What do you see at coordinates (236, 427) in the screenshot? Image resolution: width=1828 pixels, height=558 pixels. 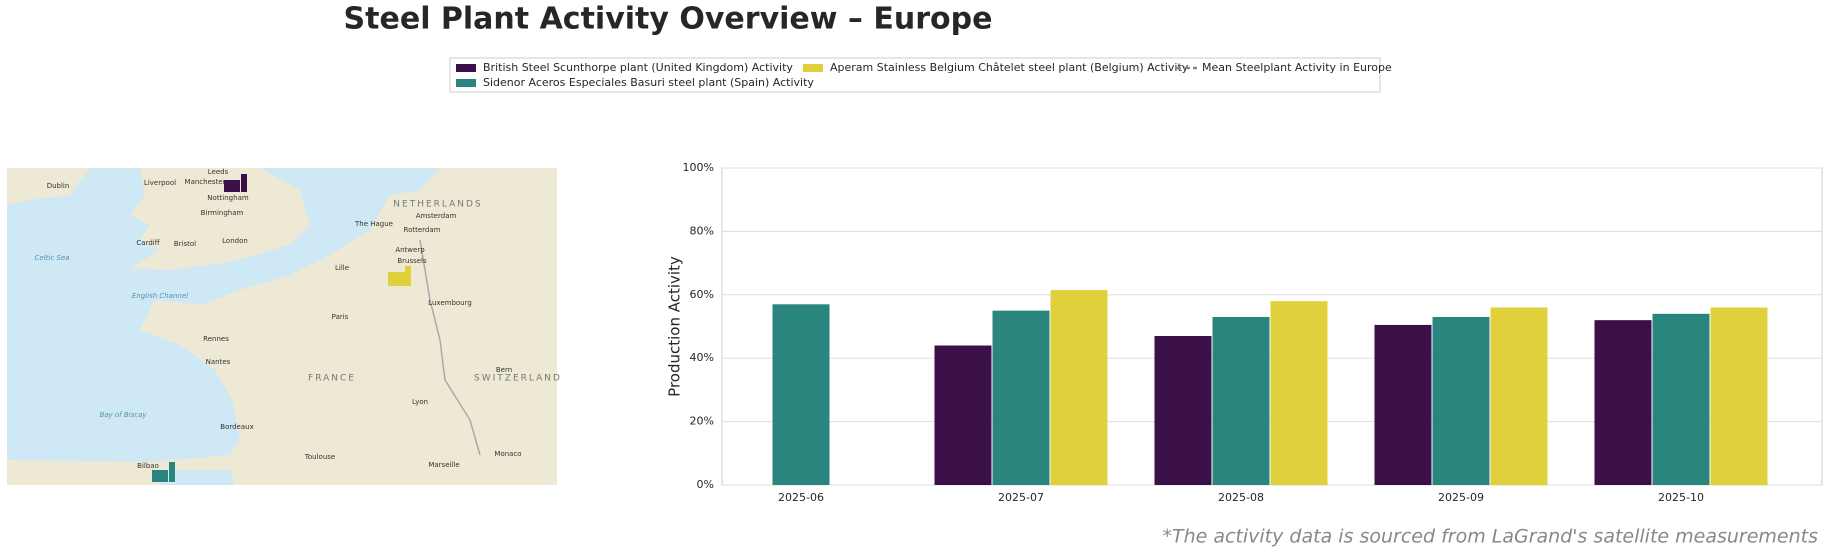 I see `map-label: Bordeaux` at bounding box center [236, 427].